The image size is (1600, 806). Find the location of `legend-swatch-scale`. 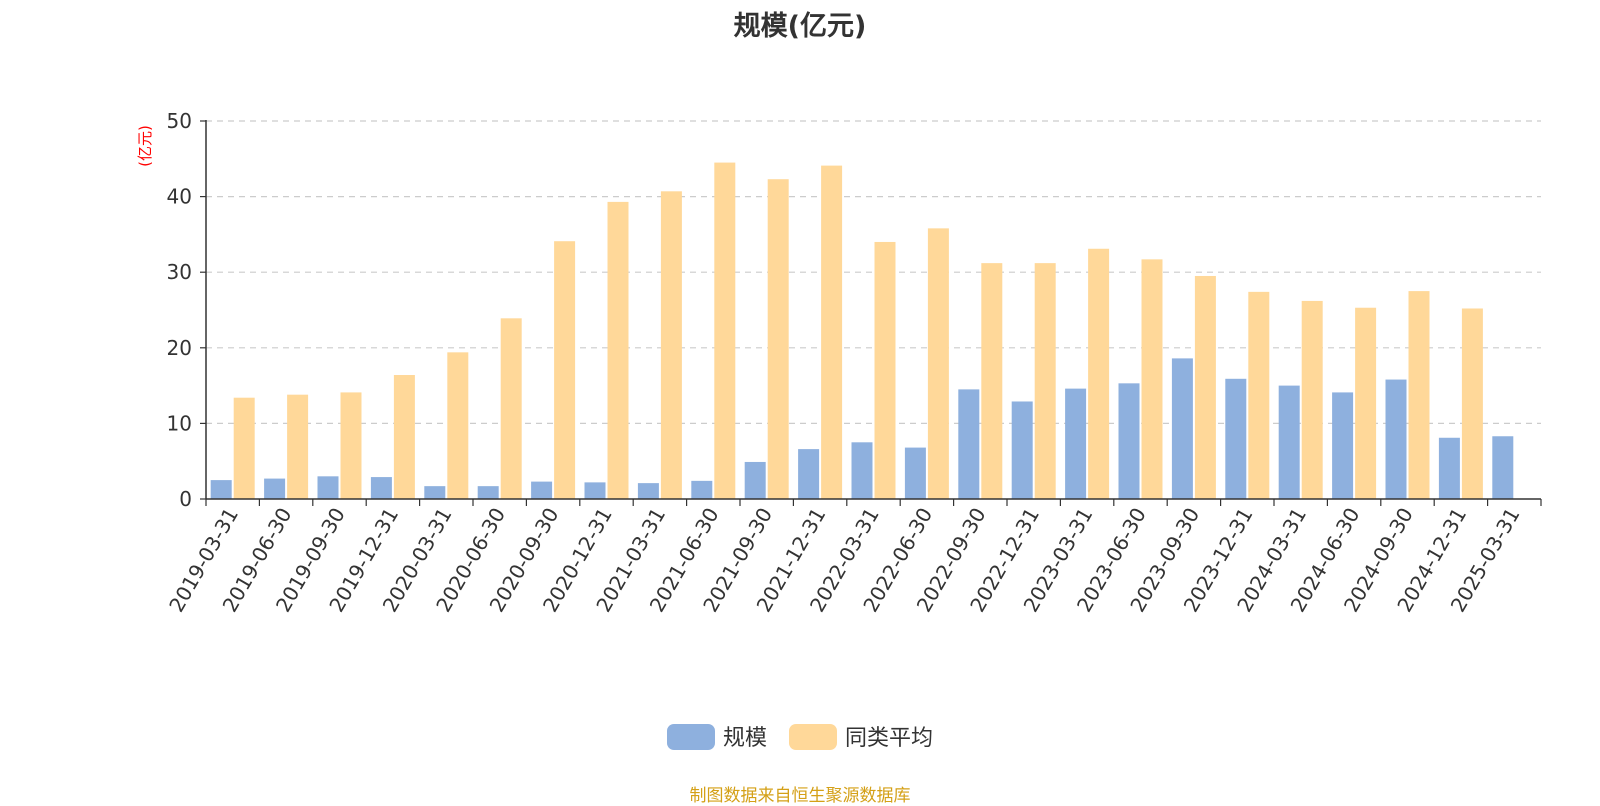

legend-swatch-scale is located at coordinates (691, 737).